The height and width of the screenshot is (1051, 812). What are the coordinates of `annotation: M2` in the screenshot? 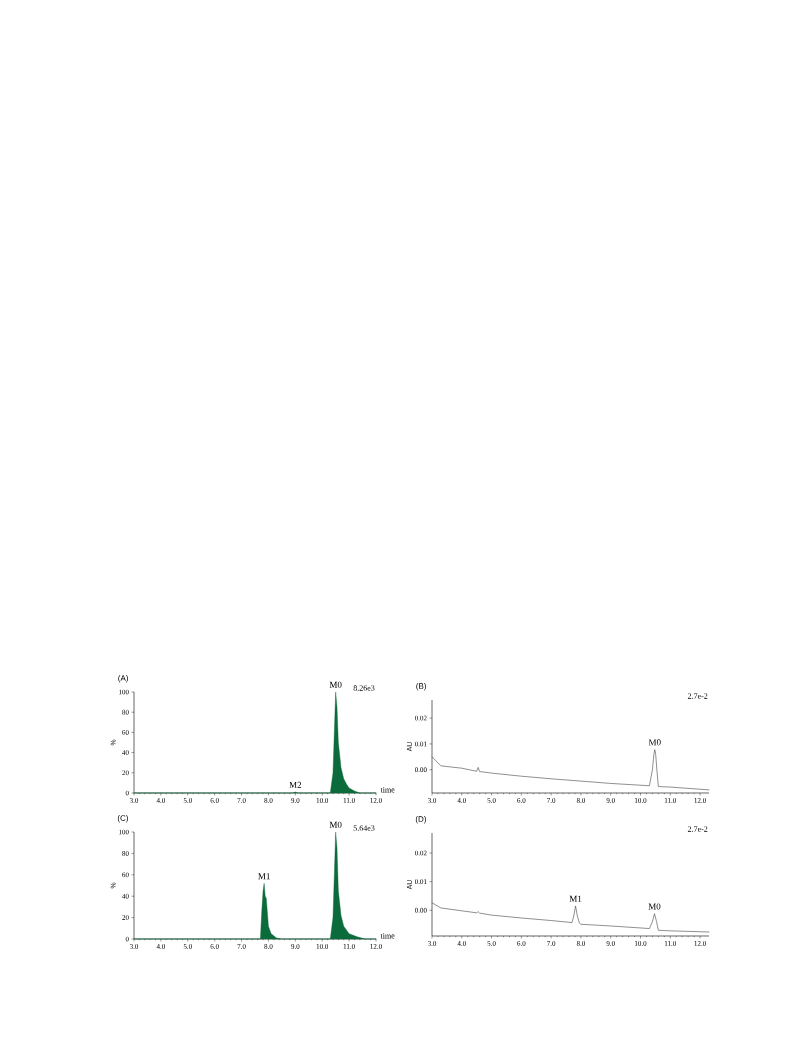 It's located at (295, 784).